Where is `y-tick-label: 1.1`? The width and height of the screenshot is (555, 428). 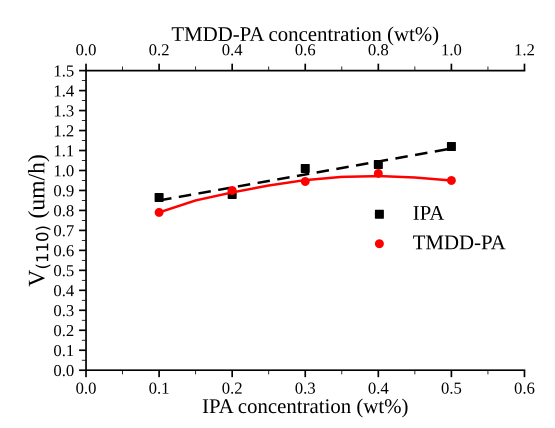 y-tick-label: 1.1 is located at coordinates (64, 151).